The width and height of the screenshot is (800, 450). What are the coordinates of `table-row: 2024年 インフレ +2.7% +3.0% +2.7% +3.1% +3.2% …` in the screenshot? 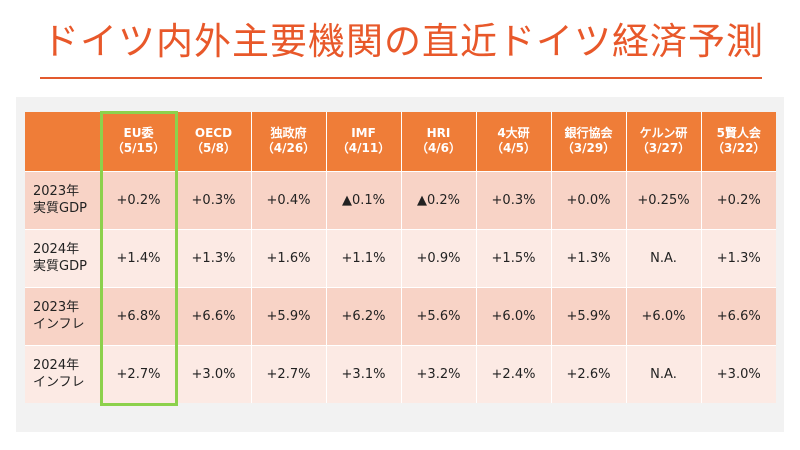 It's located at (400, 373).